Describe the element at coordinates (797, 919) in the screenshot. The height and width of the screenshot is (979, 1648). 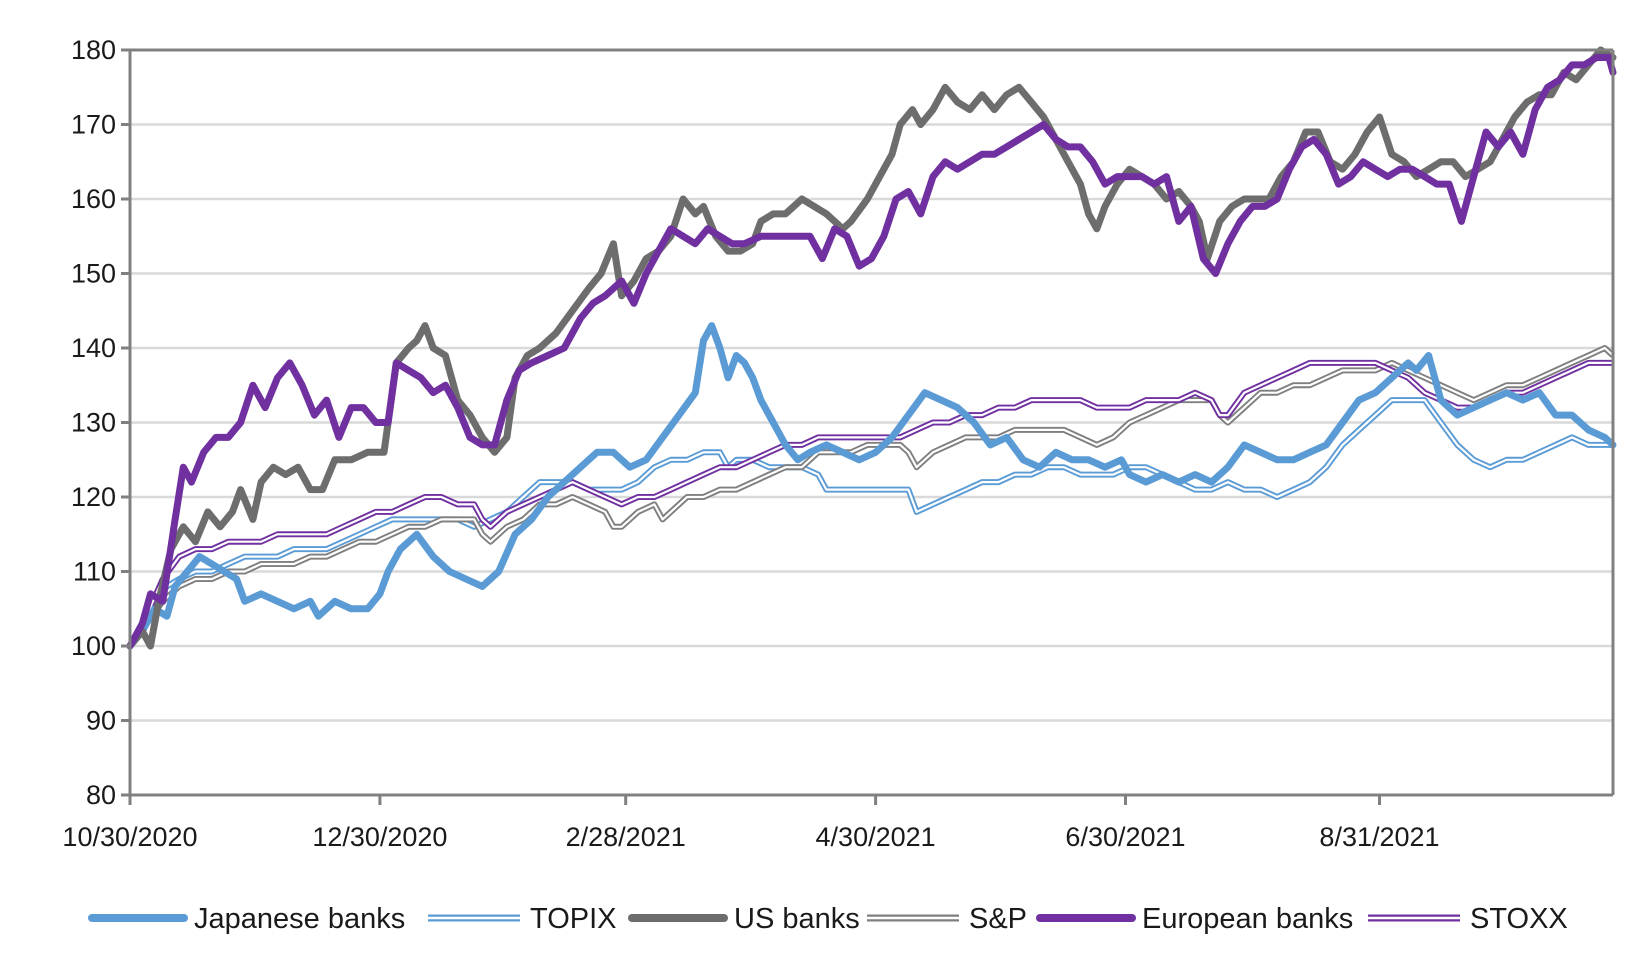
I see `legend-label: US banks` at that location.